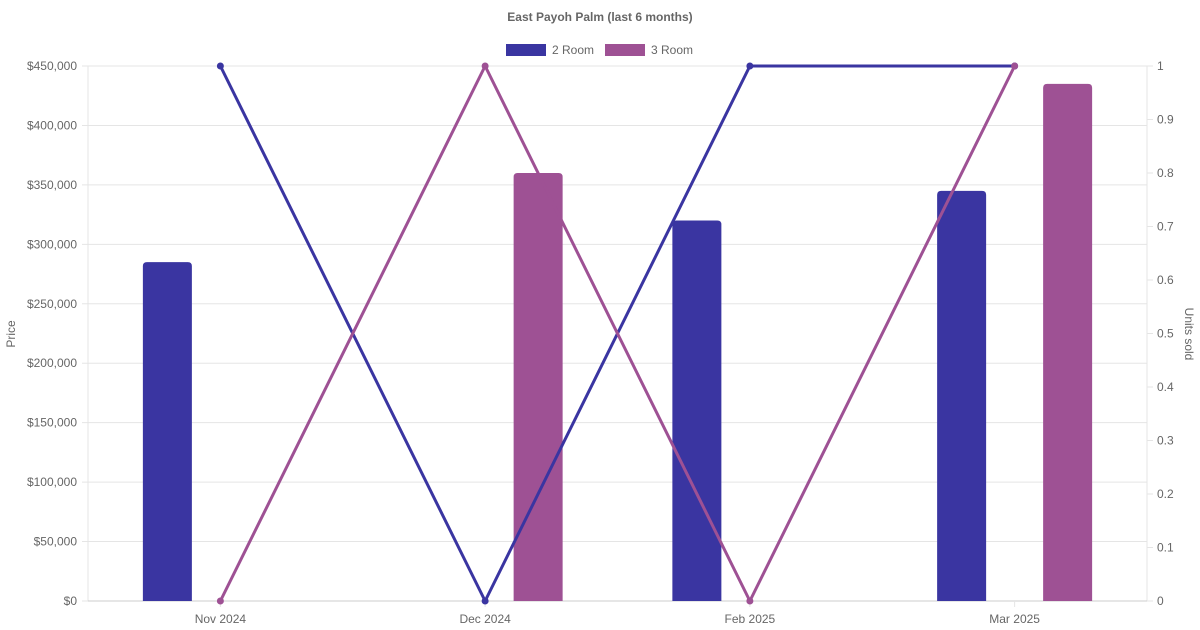 The width and height of the screenshot is (1200, 630). I want to click on legend-label-2-room: 2 Room, so click(573, 50).